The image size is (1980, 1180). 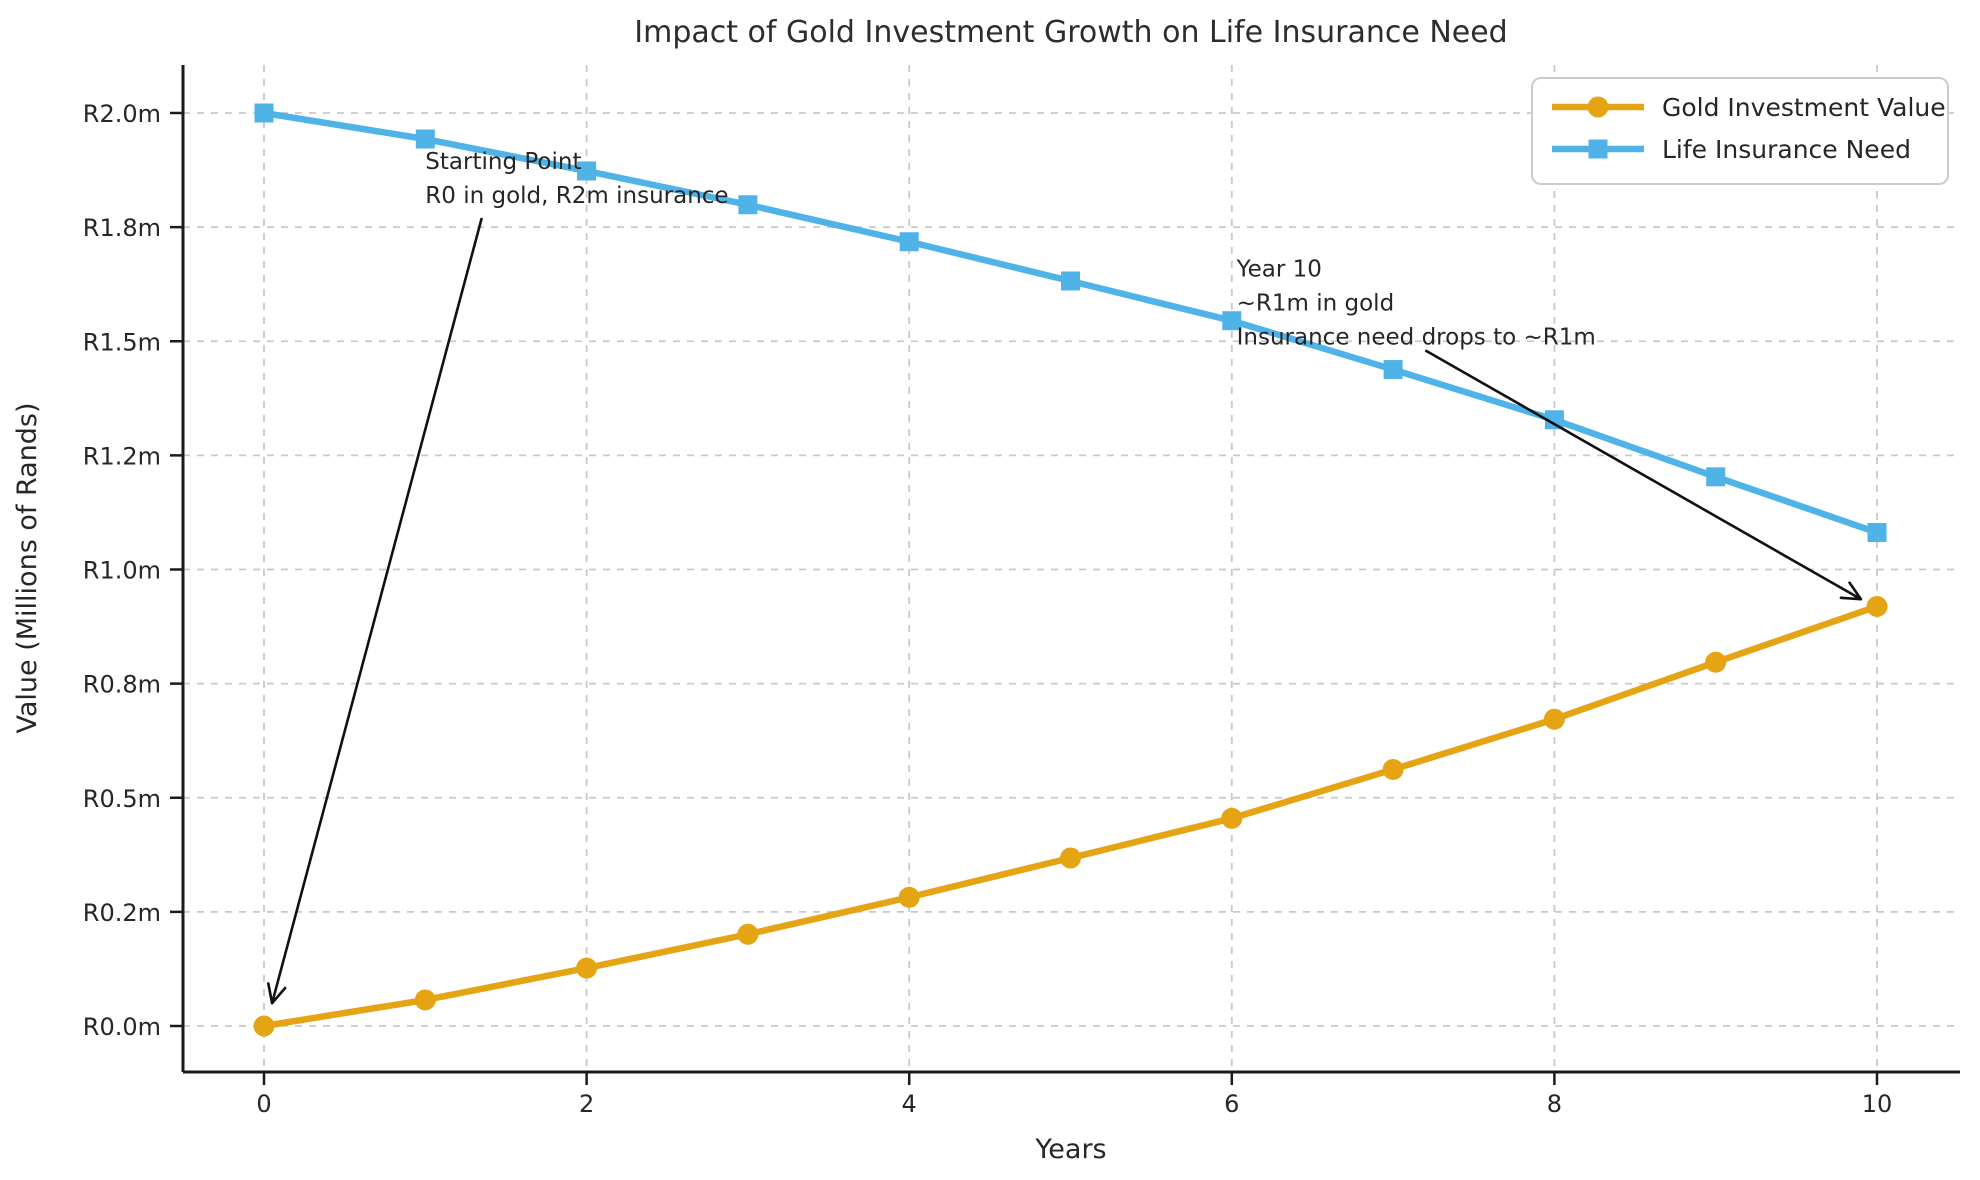 I want to click on x-tick-label: 8, so click(x=1554, y=1104).